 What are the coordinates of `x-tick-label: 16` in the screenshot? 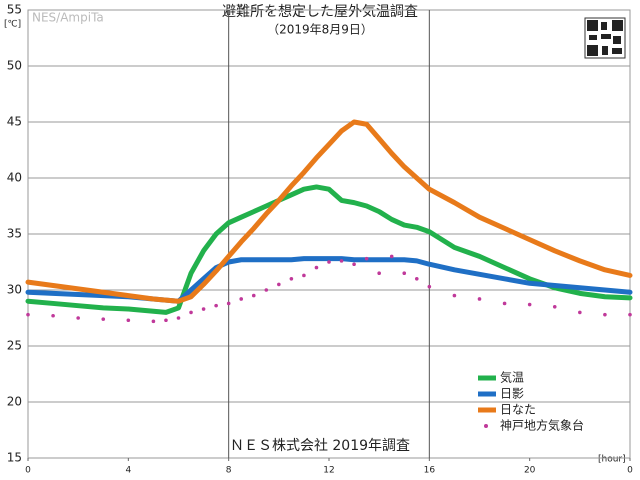 It's located at (430, 471).